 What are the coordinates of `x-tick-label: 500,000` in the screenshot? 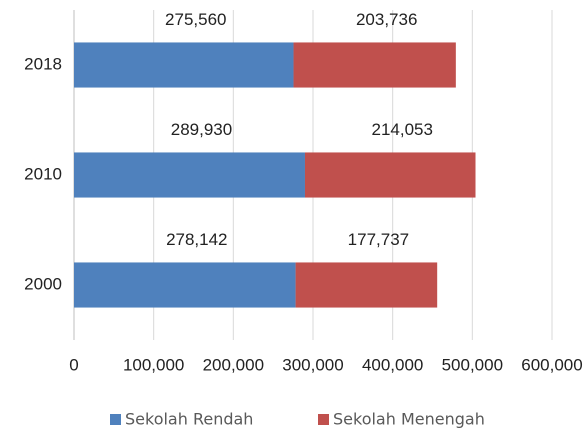 It's located at (472, 364).